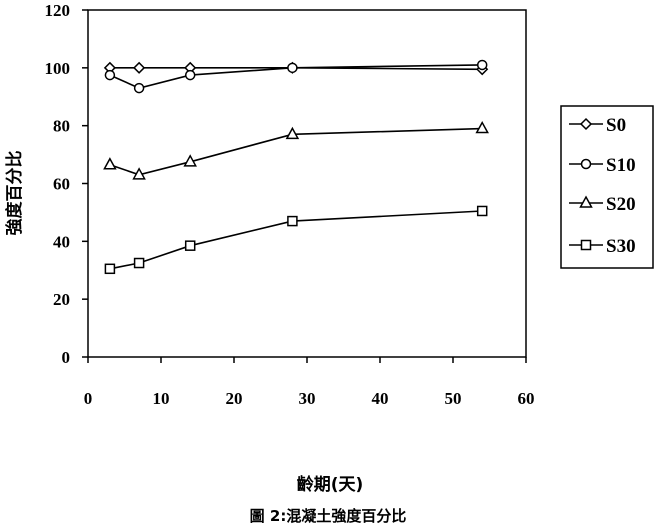  I want to click on x-axis-ticks: 0 10 20 30 40 50 60, so click(309, 382).